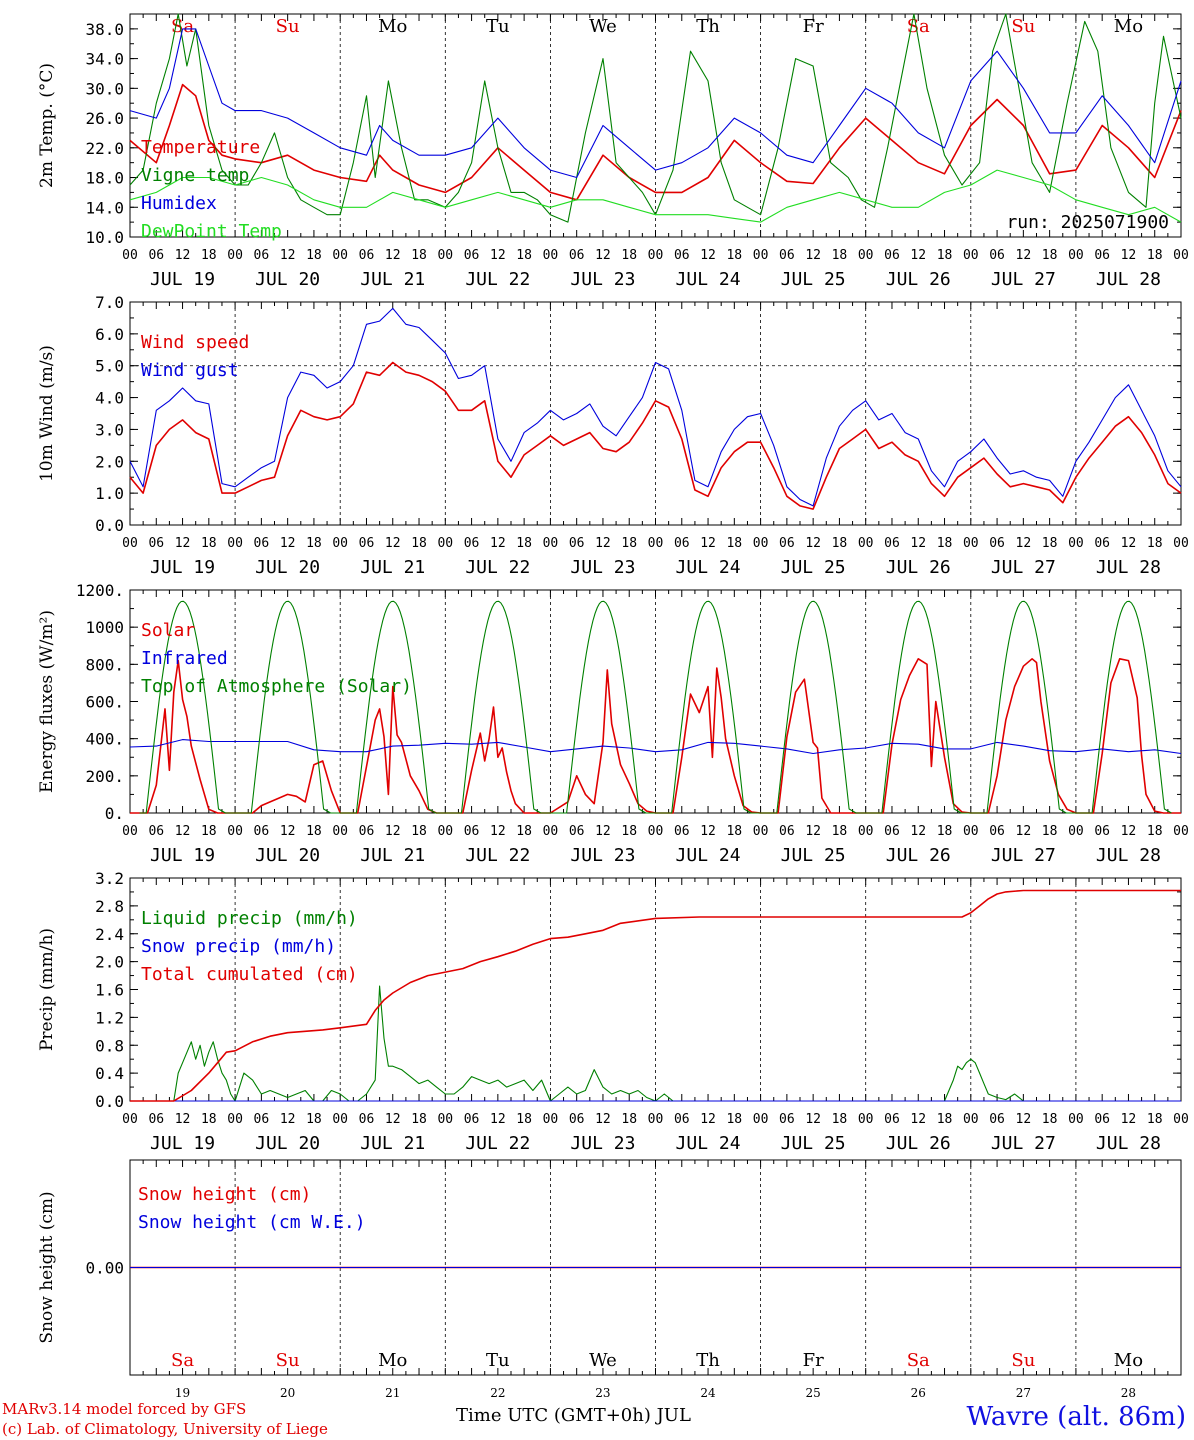  Describe the element at coordinates (109, 334) in the screenshot. I see `y-tick-label: 6.0` at that location.